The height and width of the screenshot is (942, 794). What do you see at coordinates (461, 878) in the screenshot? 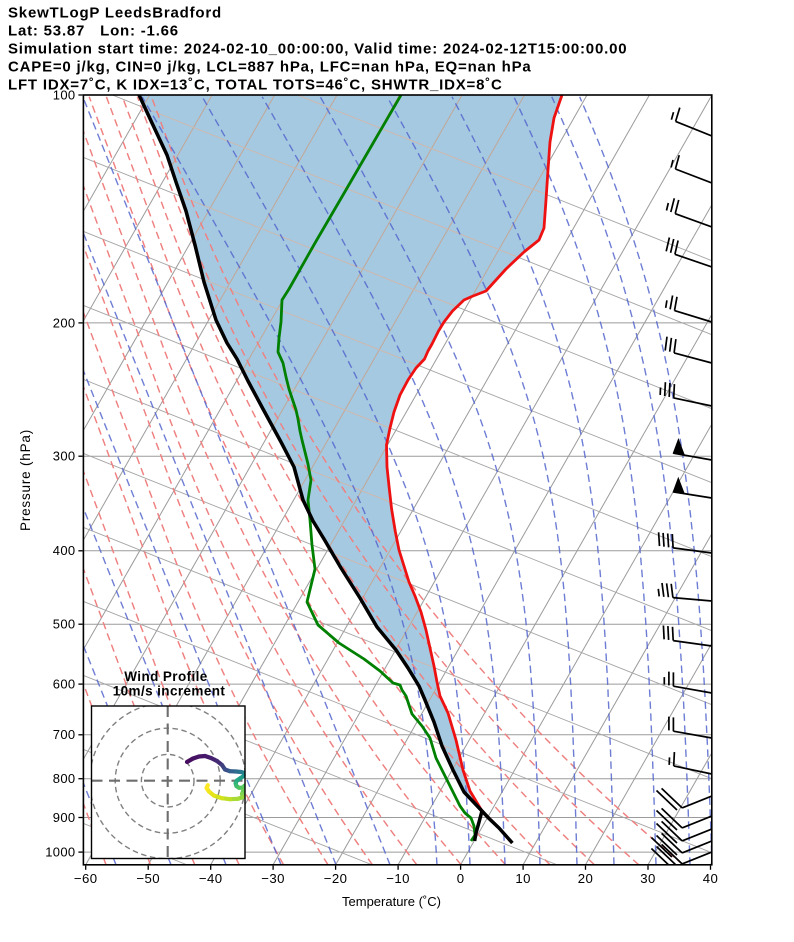
I see `svg-text: 0` at bounding box center [461, 878].